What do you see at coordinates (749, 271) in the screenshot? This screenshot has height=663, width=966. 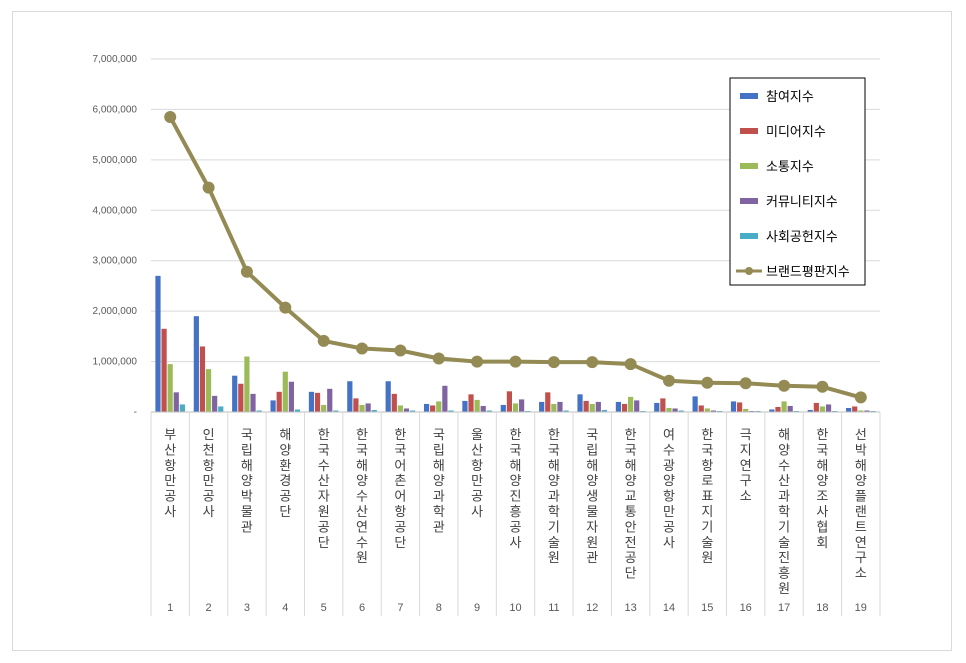 I see `legend-swatch-marker` at bounding box center [749, 271].